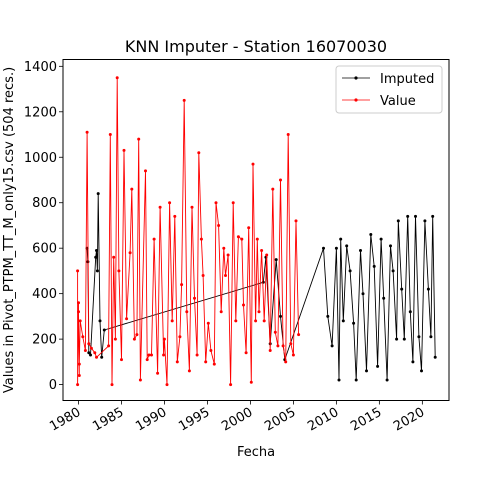 This screenshot has height=504, width=500. What do you see at coordinates (356, 100) in the screenshot?
I see `legend-value-marker` at bounding box center [356, 100].